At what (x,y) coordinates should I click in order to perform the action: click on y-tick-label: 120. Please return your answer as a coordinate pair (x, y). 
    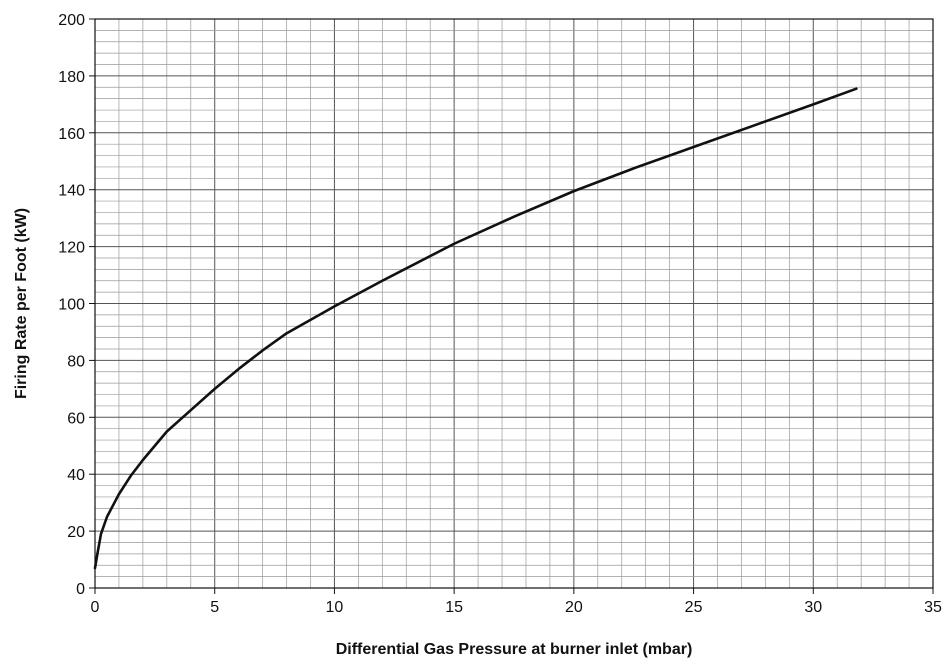
    Looking at the image, I should click on (71, 248).